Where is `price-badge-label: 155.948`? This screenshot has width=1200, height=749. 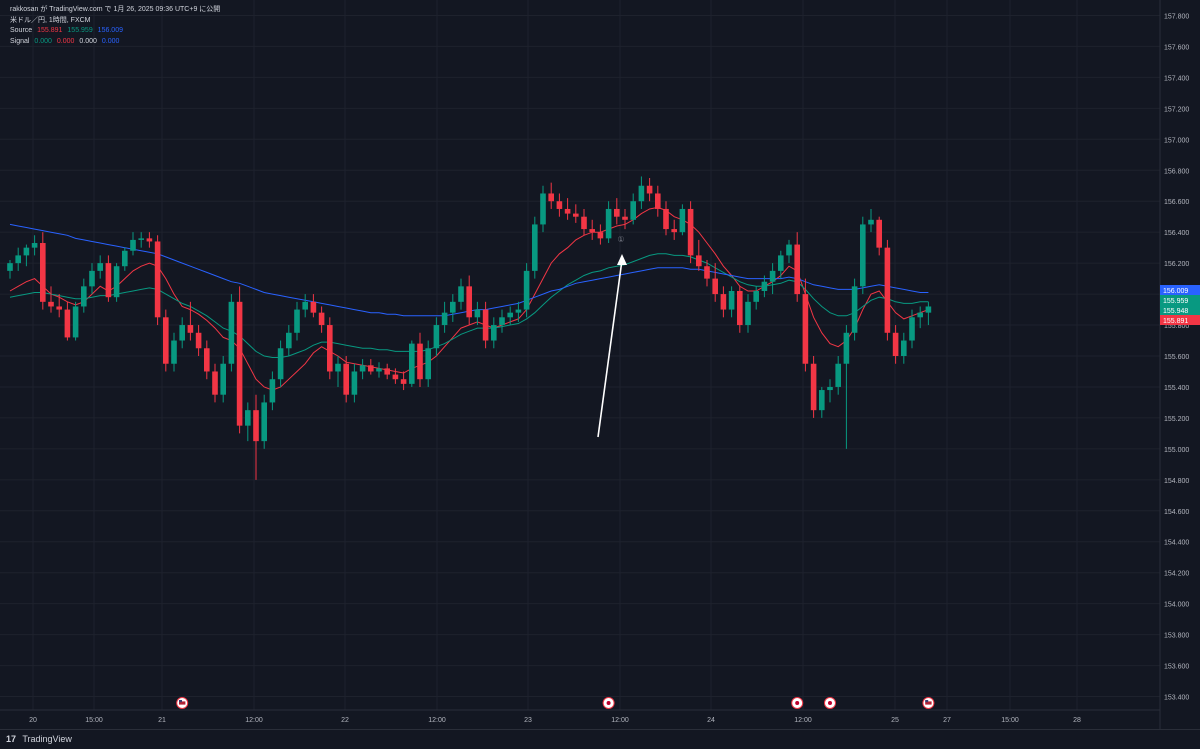 price-badge-label: 155.948 is located at coordinates (1175, 311).